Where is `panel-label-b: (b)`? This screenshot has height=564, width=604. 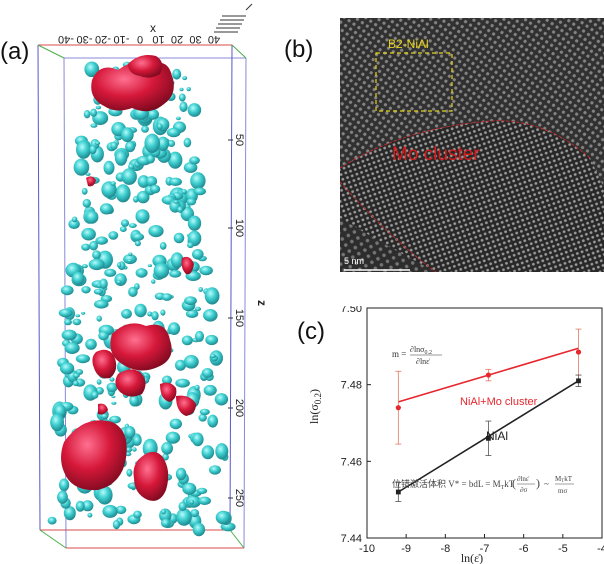 panel-label-b: (b) is located at coordinates (299, 49).